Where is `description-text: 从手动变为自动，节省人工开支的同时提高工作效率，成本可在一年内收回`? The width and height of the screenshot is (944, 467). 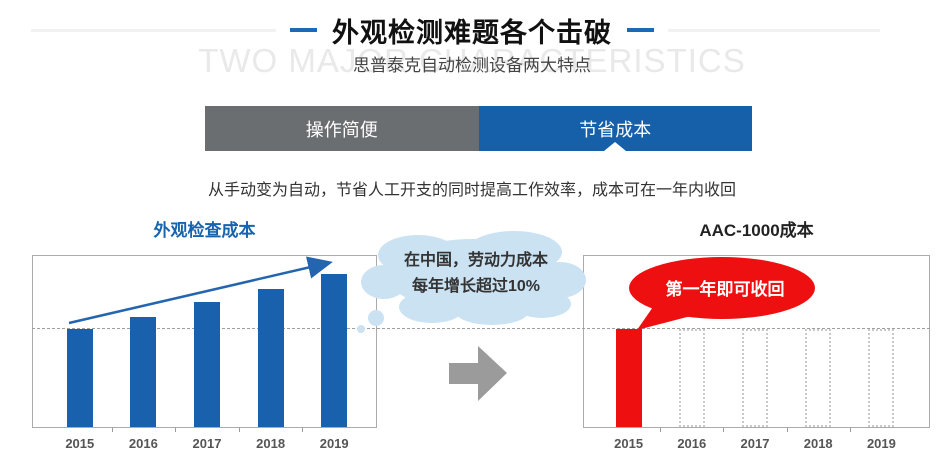
description-text: 从手动变为自动，节省人工开支的同时提高工作效率，成本可在一年内收回 is located at coordinates (471, 190).